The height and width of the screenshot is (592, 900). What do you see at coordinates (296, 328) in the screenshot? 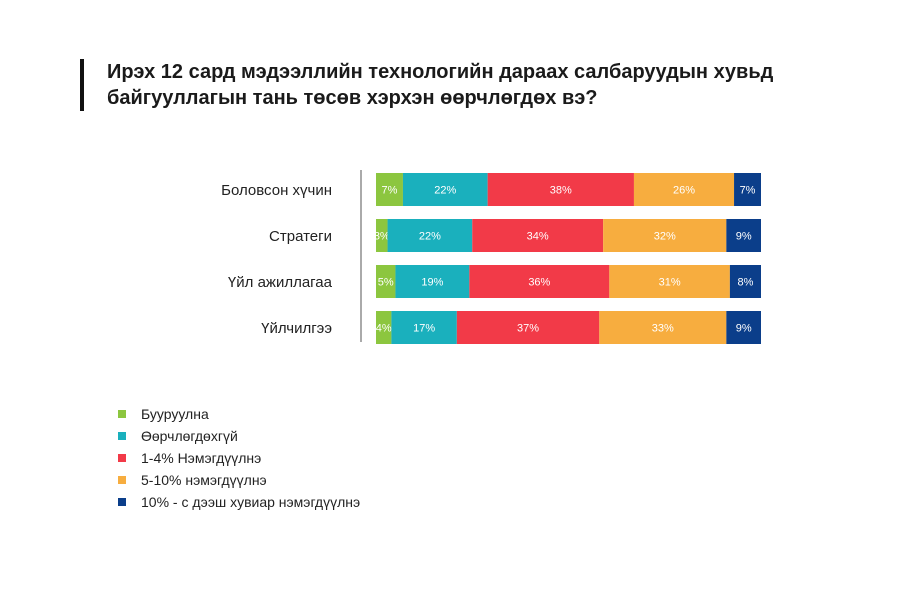
I see `category-label: Үйлчилгээ` at bounding box center [296, 328].